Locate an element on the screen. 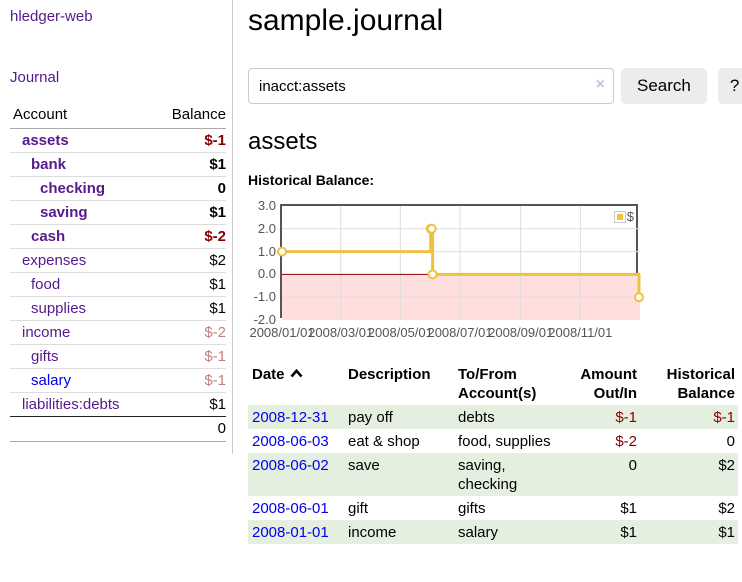  transaction-amount: $-1 is located at coordinates (626, 417).